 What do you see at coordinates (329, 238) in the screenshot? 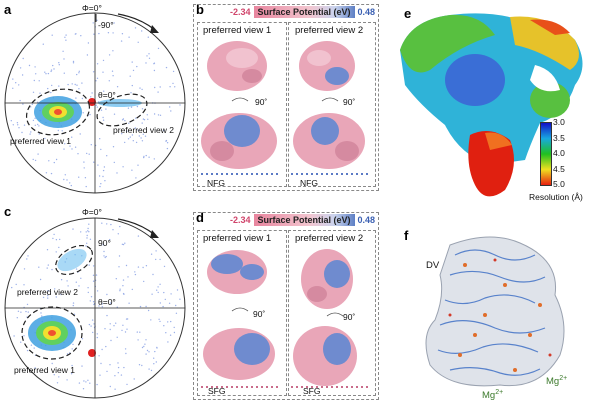
I see `view2-title-d: preferred view 2` at bounding box center [329, 238].